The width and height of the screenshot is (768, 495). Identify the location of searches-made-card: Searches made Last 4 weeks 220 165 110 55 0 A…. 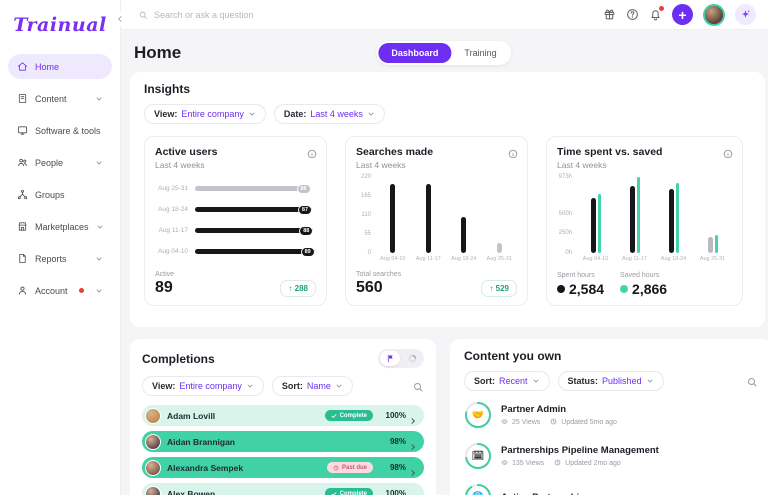
(436, 221).